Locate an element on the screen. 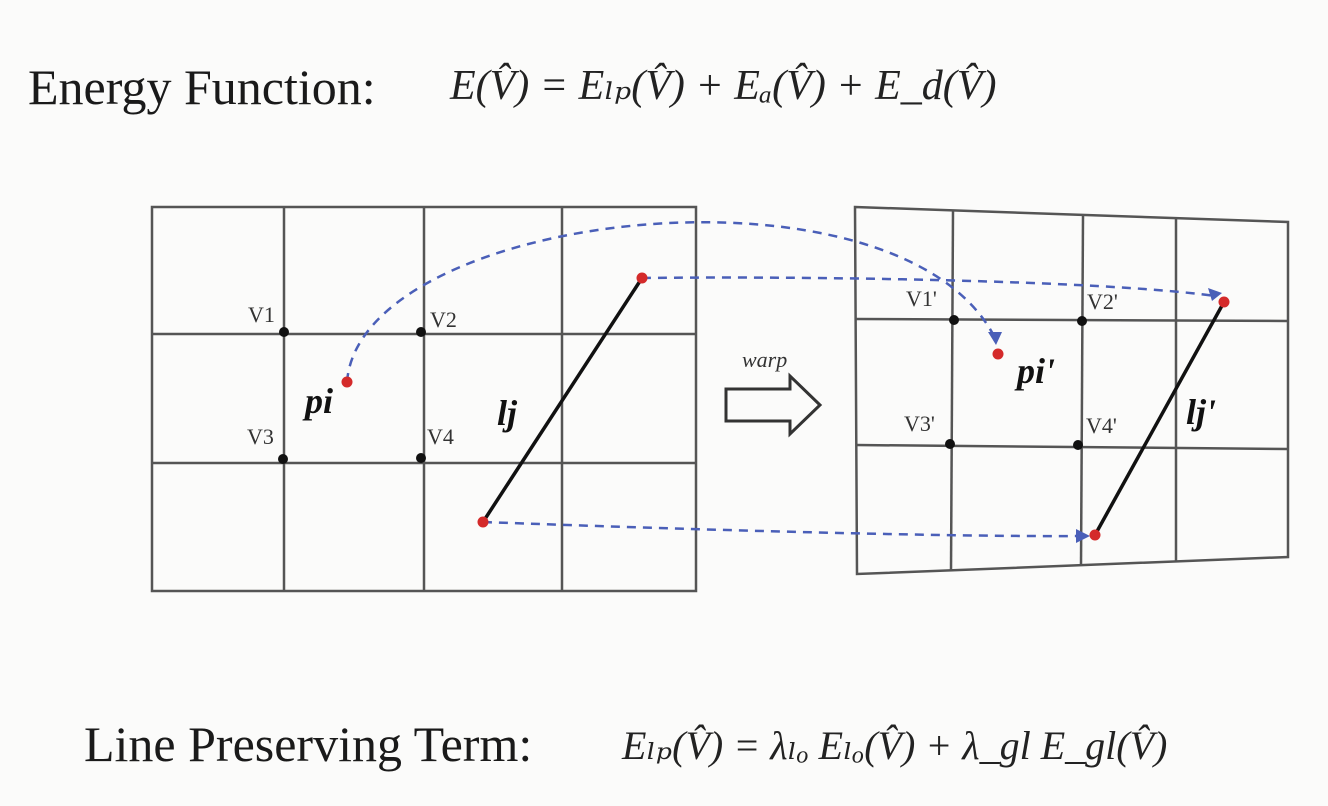 The width and height of the screenshot is (1328, 806). warp-arrow-icon is located at coordinates (773, 405).